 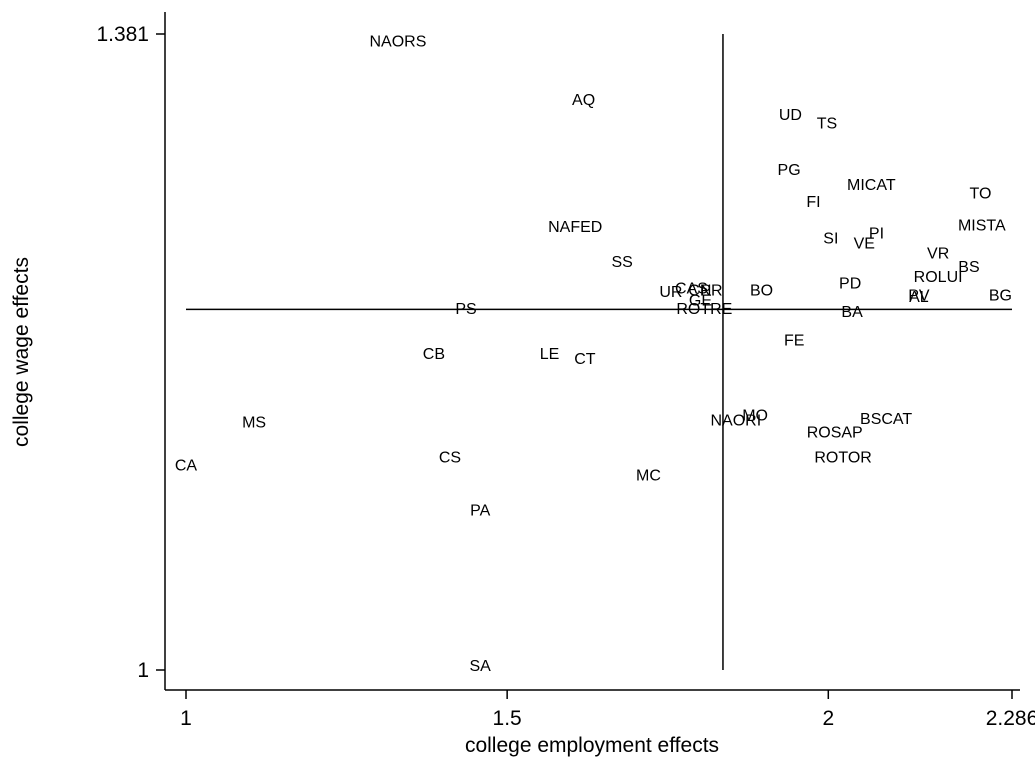 What do you see at coordinates (981, 194) in the screenshot?
I see `point-label-to: TO` at bounding box center [981, 194].